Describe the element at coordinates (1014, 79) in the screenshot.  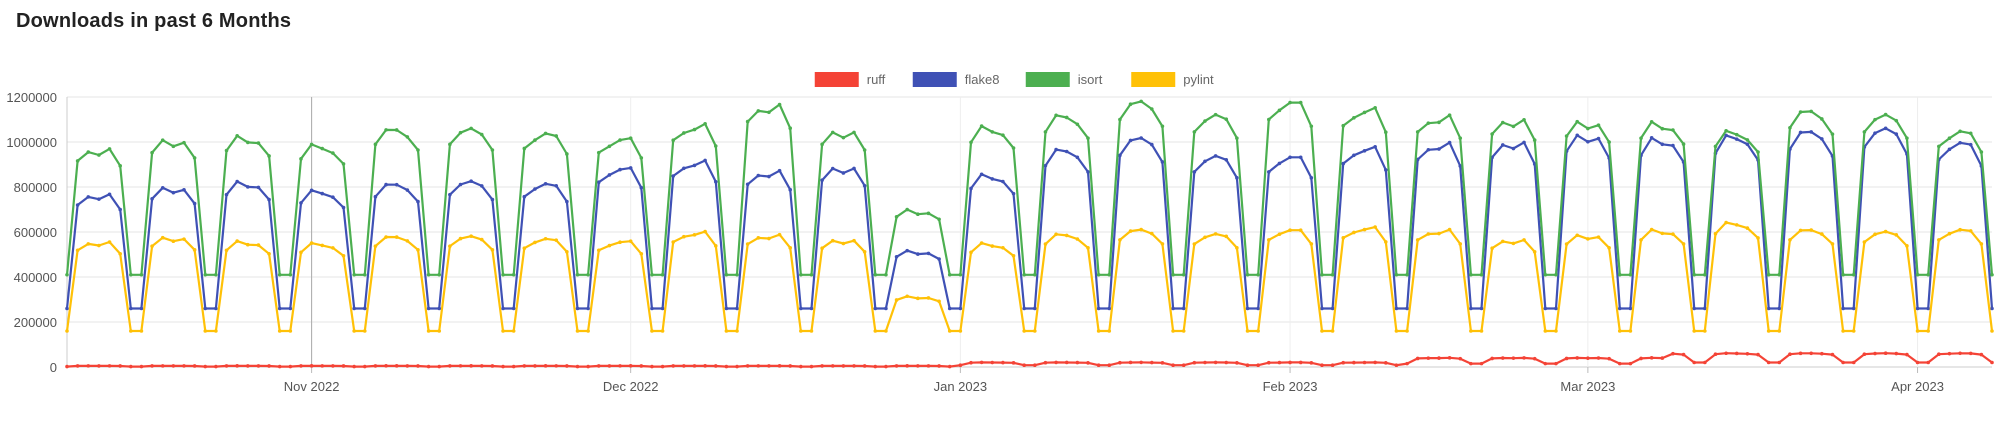
I see `legend: ruff flake8 isort pylint` at that location.